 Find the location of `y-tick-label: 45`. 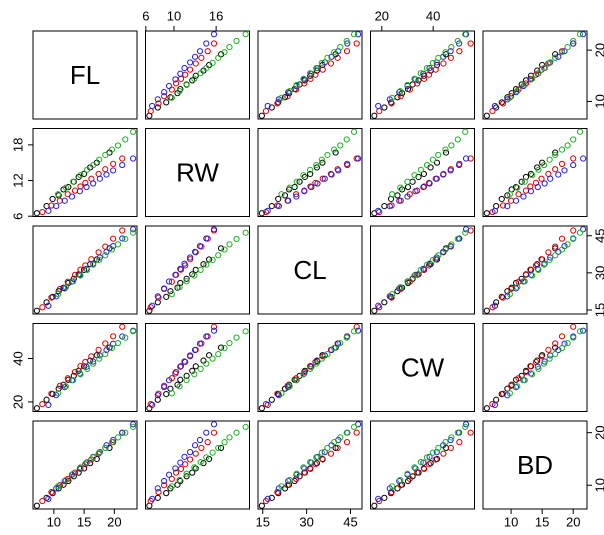

y-tick-label: 45 is located at coordinates (598, 235).